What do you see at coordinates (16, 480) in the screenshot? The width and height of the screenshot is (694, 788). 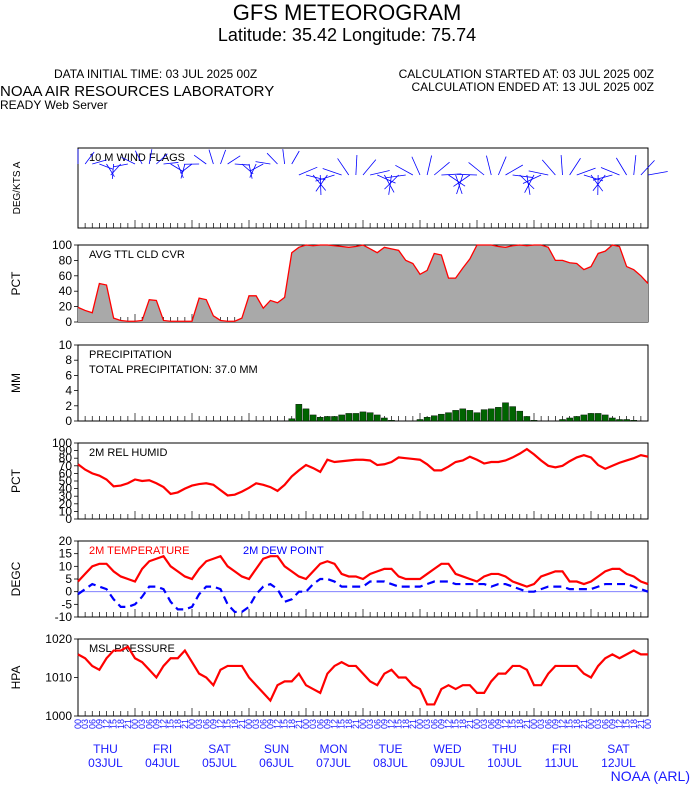 I see `y-axis-label: PCT` at bounding box center [16, 480].